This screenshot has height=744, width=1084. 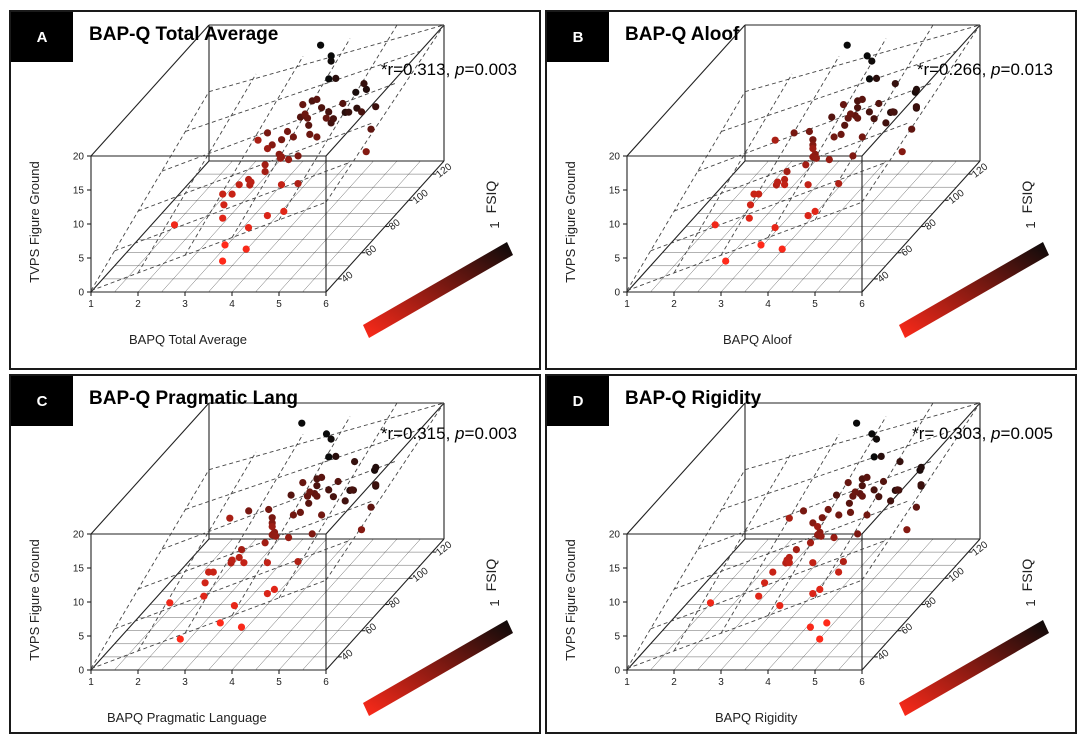 What do you see at coordinates (460, 433) in the screenshot?
I see `stat-p-label: p` at bounding box center [460, 433].